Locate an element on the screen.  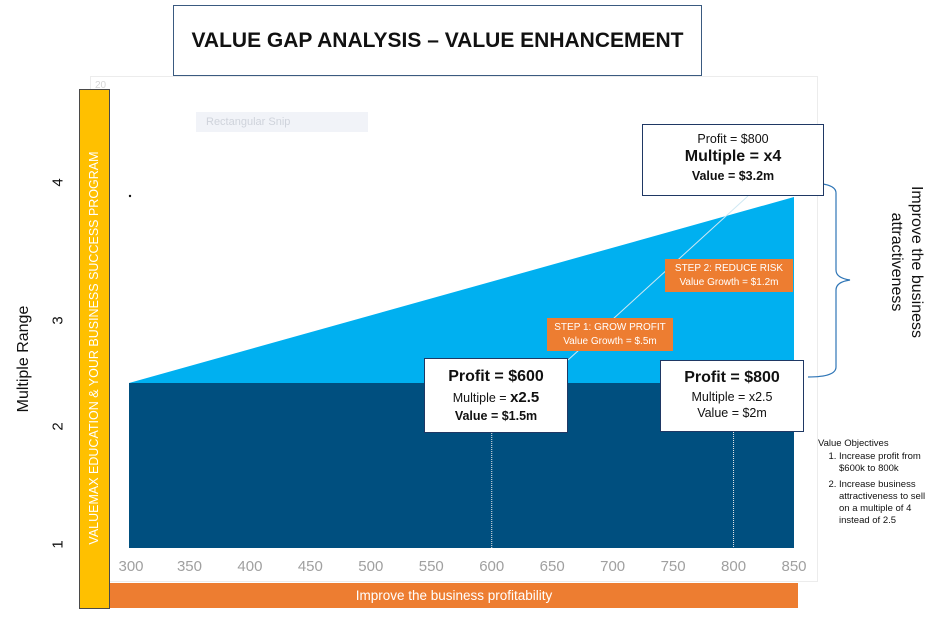
target-value: Value = $3.2m is located at coordinates (733, 176).